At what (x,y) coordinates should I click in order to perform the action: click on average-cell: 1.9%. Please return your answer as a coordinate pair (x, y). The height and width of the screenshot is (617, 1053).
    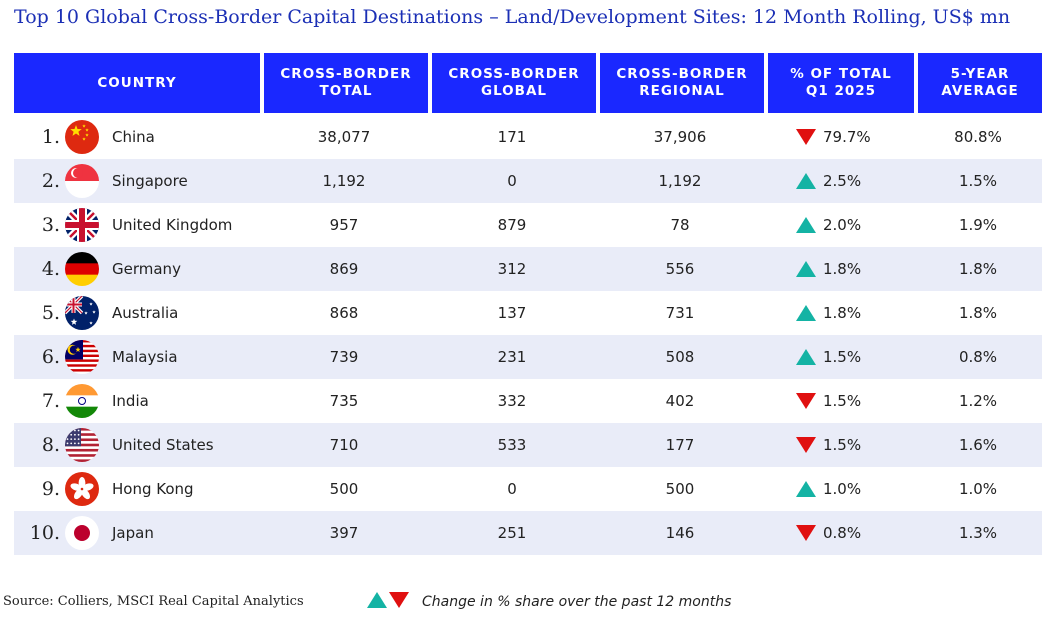
    Looking at the image, I should click on (978, 225).